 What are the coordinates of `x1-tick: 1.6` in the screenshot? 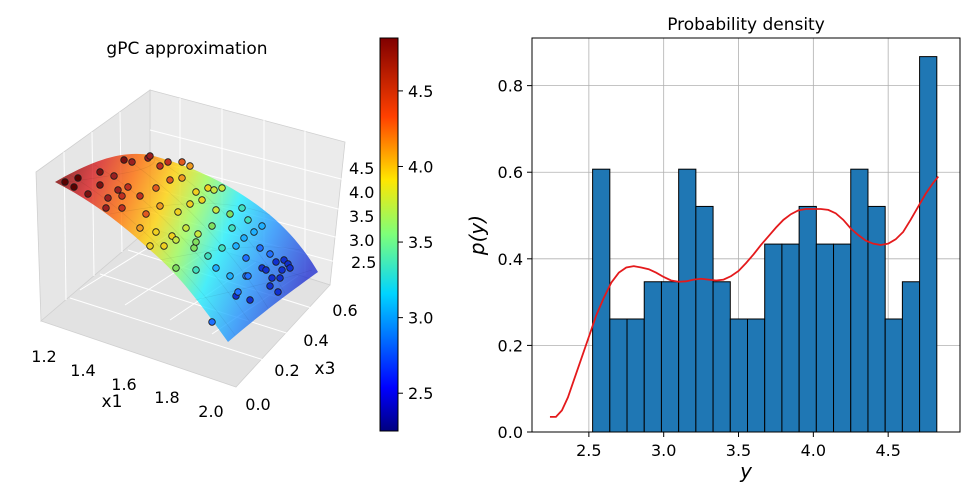 It's located at (123, 384).